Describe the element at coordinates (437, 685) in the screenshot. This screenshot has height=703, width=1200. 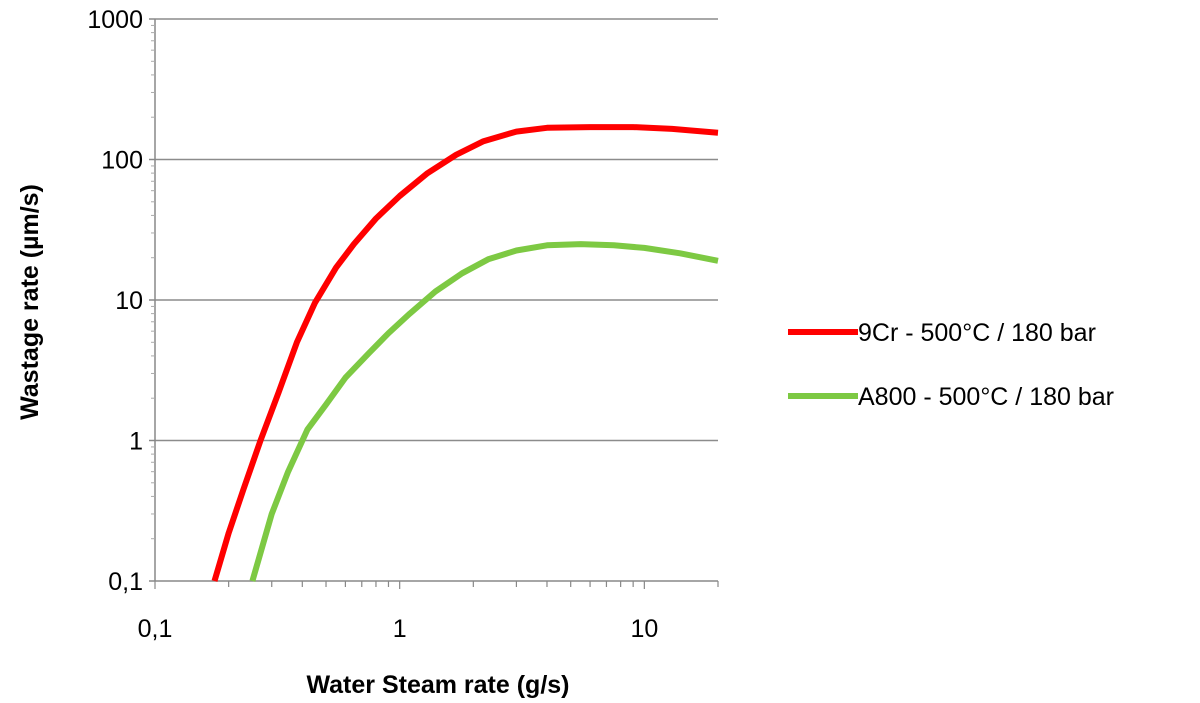
I see `x-axis-title: Water Steam rate (g/s)` at that location.